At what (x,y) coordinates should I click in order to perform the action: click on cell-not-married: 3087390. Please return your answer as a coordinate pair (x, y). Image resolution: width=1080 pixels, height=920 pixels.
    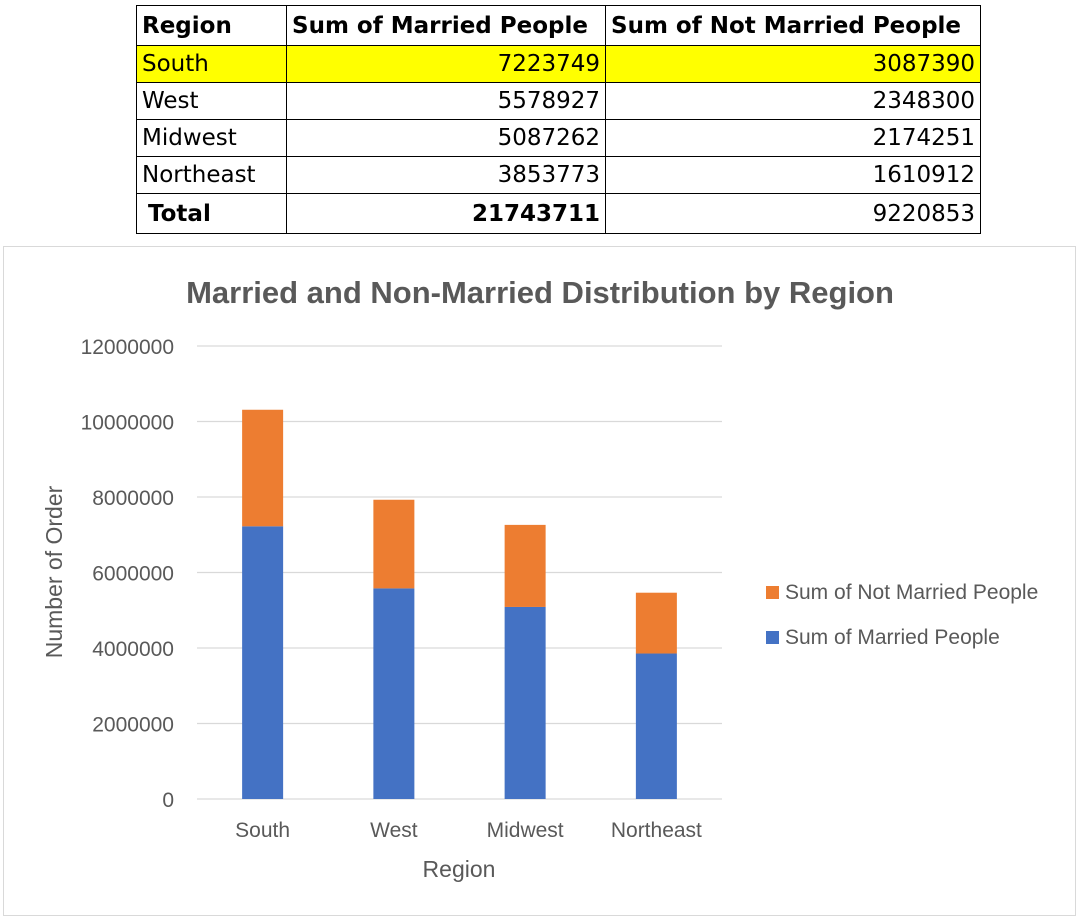
    Looking at the image, I should click on (793, 64).